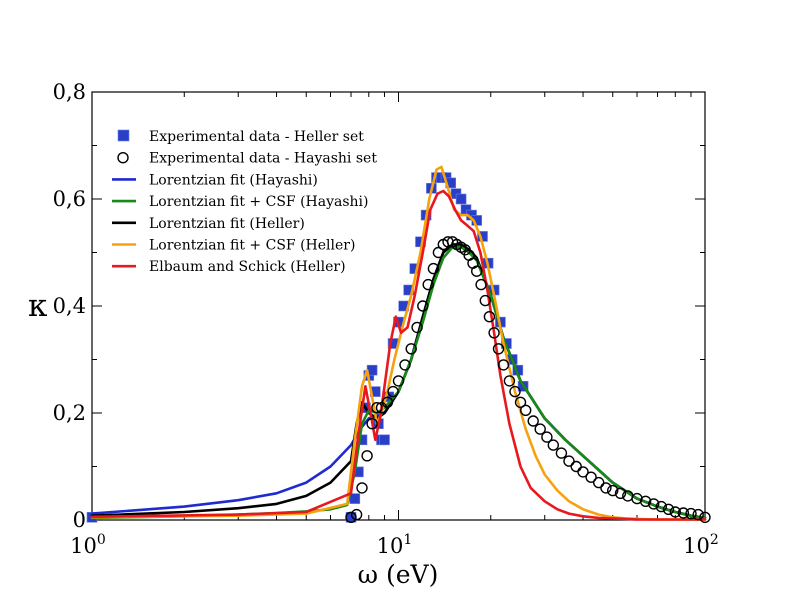 The image size is (792, 612). What do you see at coordinates (101, 540) in the screenshot?
I see `x-tick-exponent: 0` at bounding box center [101, 540].